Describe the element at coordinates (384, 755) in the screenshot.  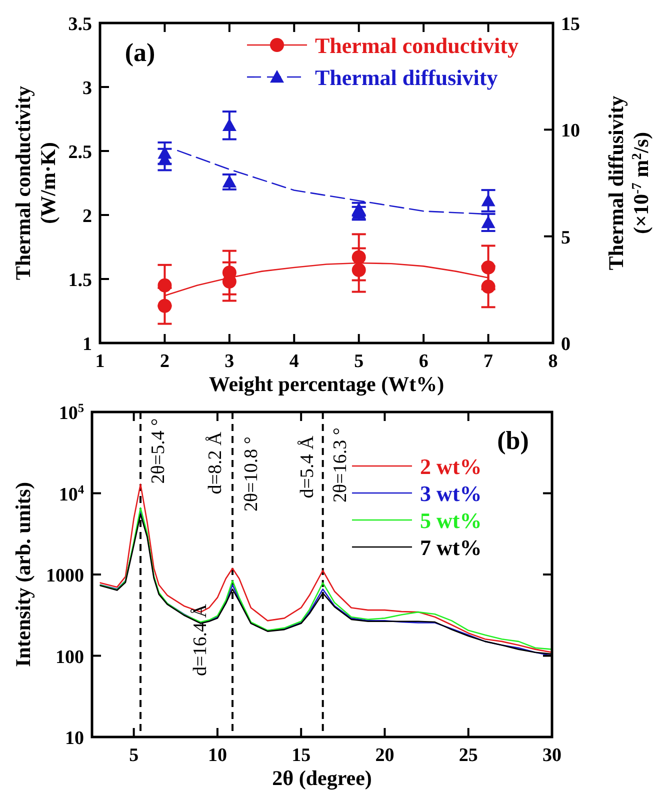
I see `x-tick-label: 20` at that location.